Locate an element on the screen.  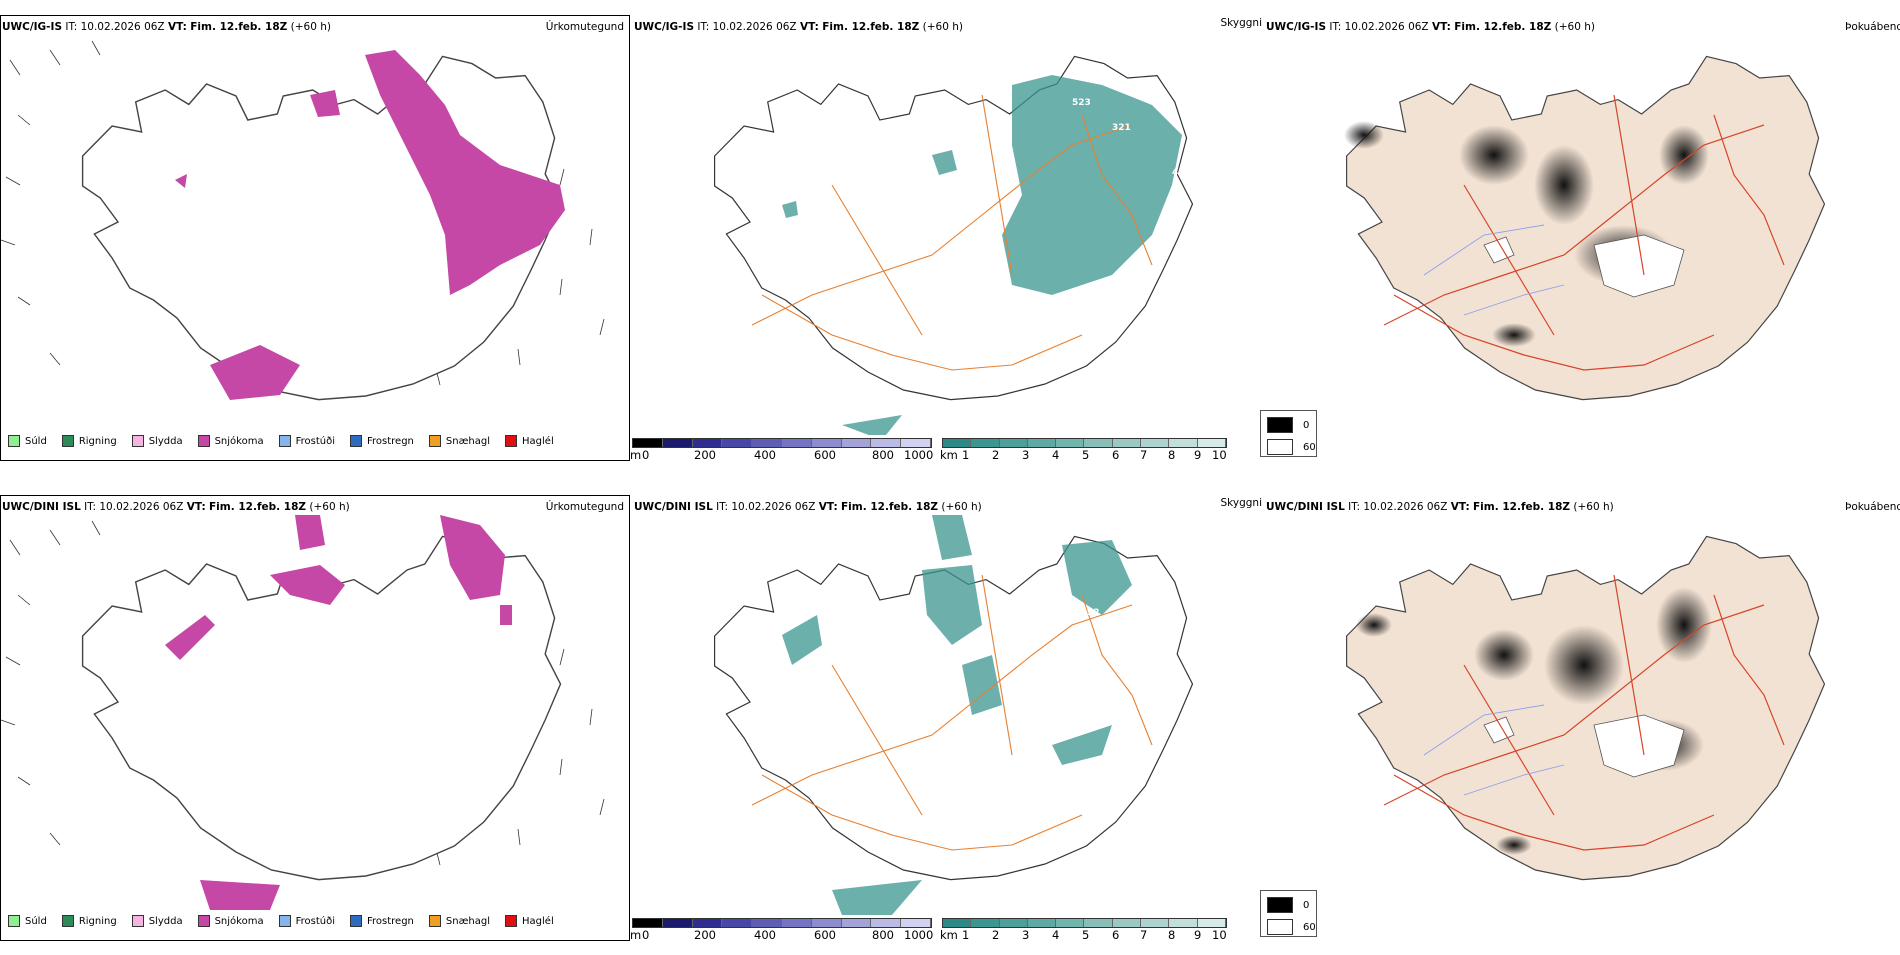
fog-areas is located at coordinates (1534, 721).